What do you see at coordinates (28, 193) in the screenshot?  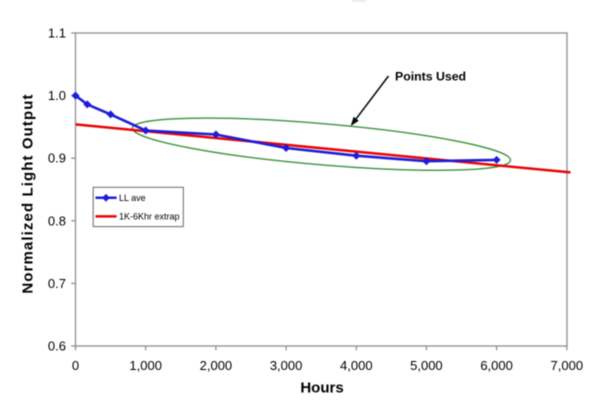 I see `svg-text: Normalized Light Output` at bounding box center [28, 193].